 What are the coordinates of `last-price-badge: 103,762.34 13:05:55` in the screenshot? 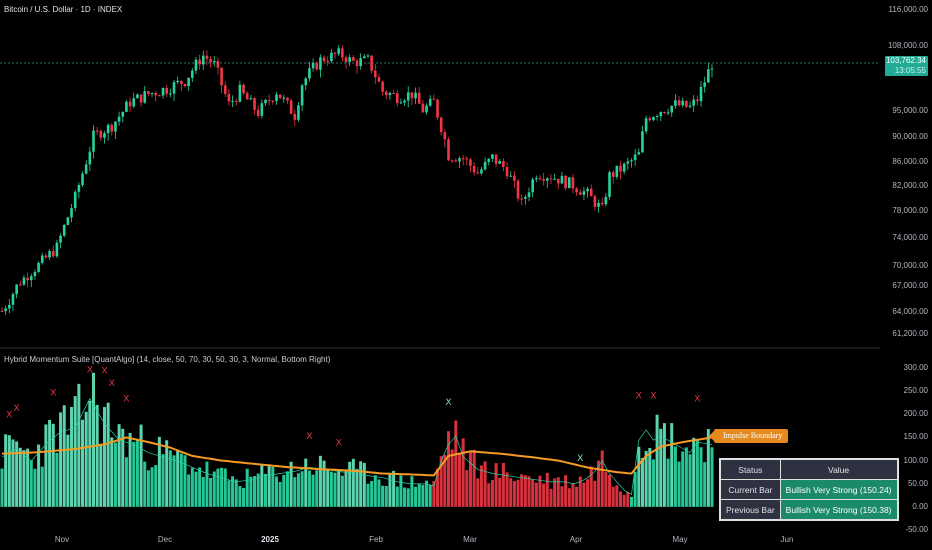 It's located at (906, 66).